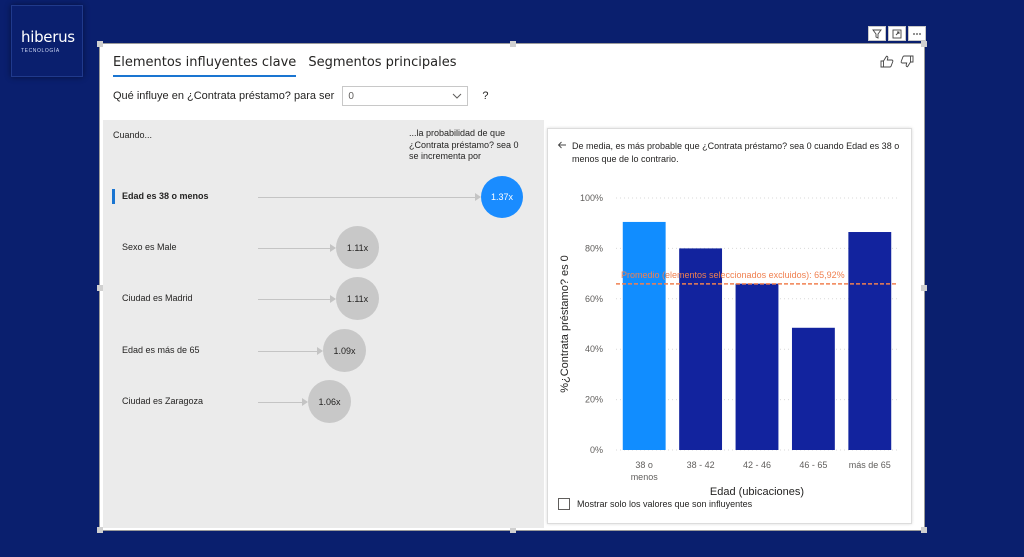 The height and width of the screenshot is (557, 1024). I want to click on focus-mode-icon, so click(897, 33).